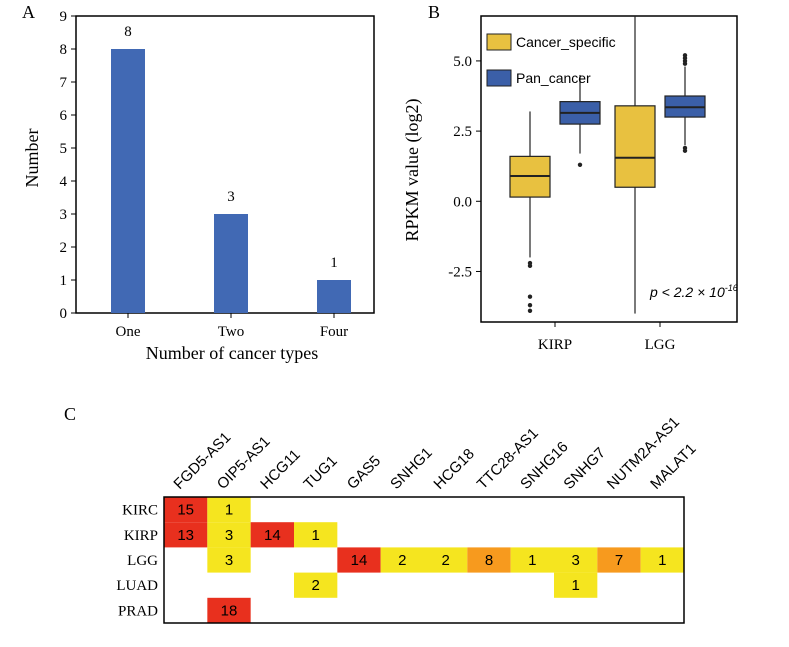 The image size is (789, 647). Describe the element at coordinates (64, 215) in the screenshot. I see `y-tick-label: 3` at that location.